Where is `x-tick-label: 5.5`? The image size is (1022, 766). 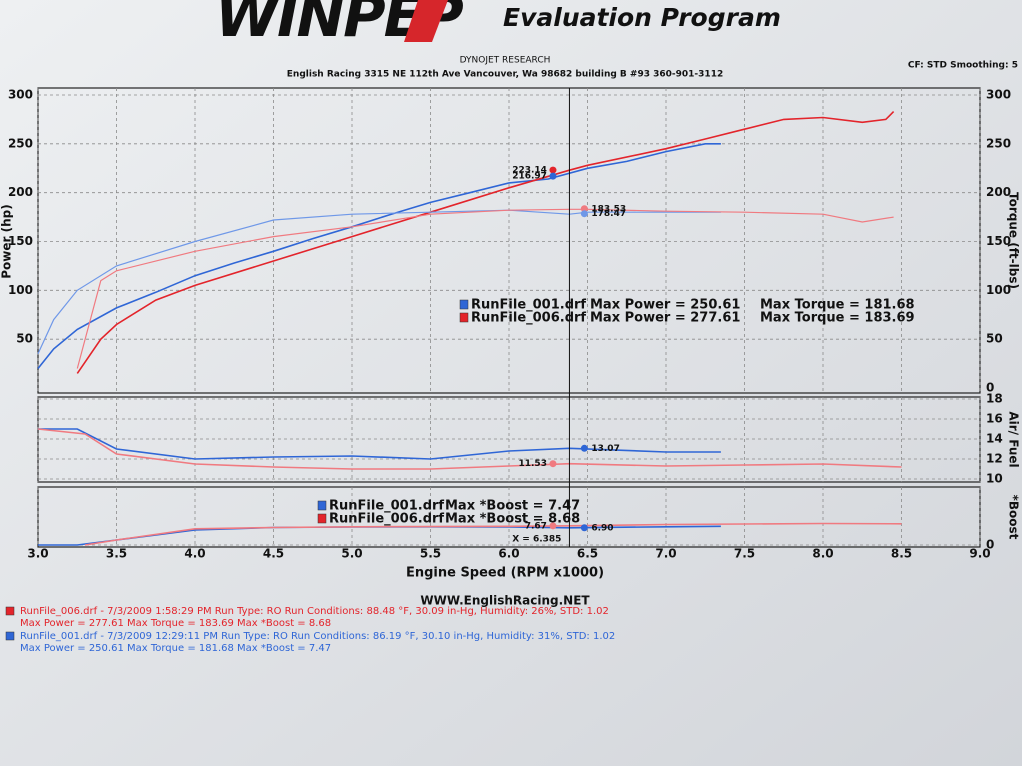
x-tick-label: 5.5 is located at coordinates (430, 554).